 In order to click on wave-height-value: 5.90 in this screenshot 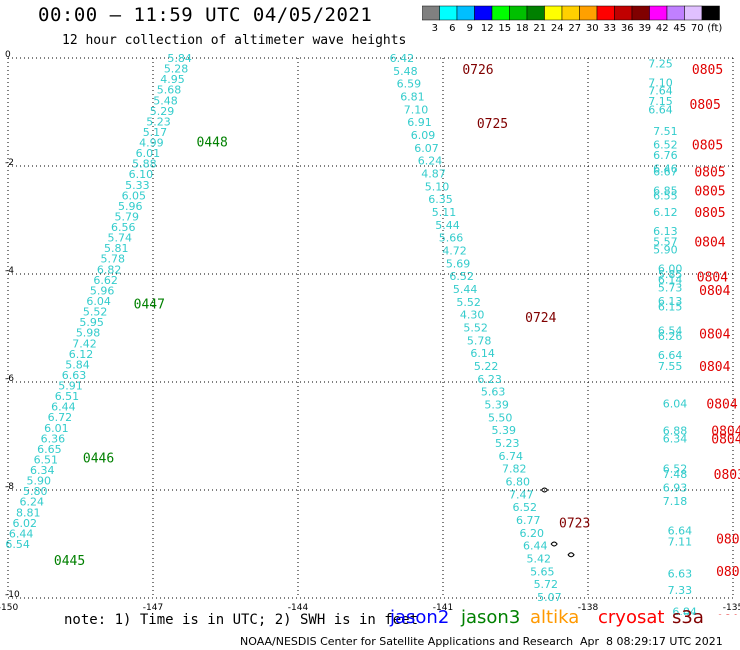, I will do `click(665, 250)`.